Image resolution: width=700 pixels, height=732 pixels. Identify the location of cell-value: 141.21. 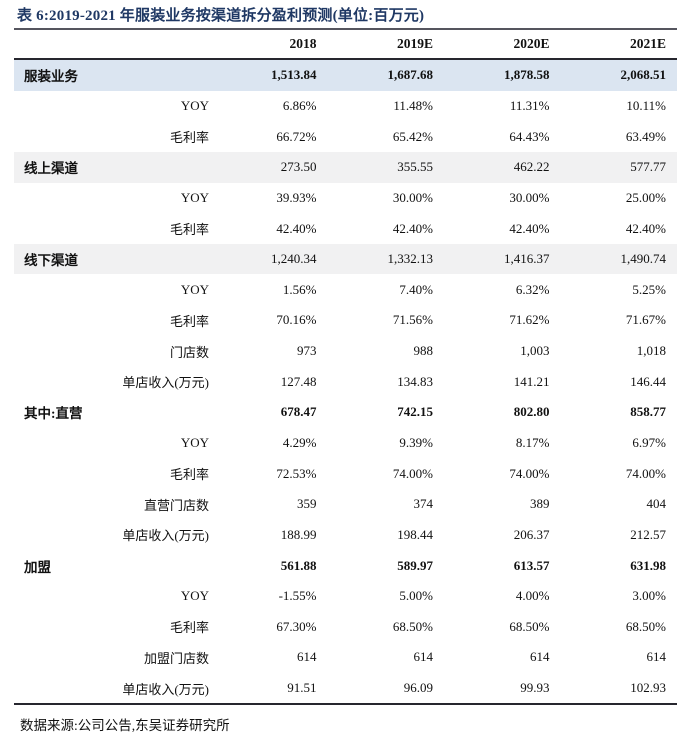
(531, 381).